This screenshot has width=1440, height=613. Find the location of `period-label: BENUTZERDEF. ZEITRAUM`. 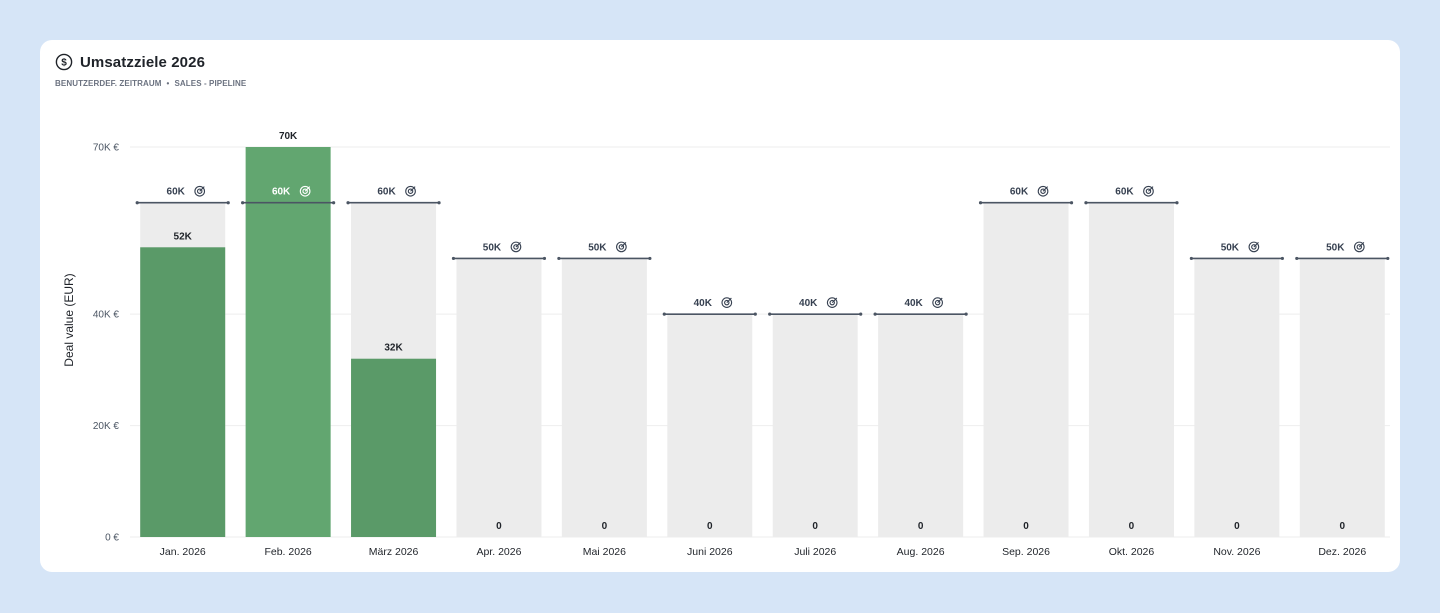

period-label: BENUTZERDEF. ZEITRAUM is located at coordinates (108, 83).